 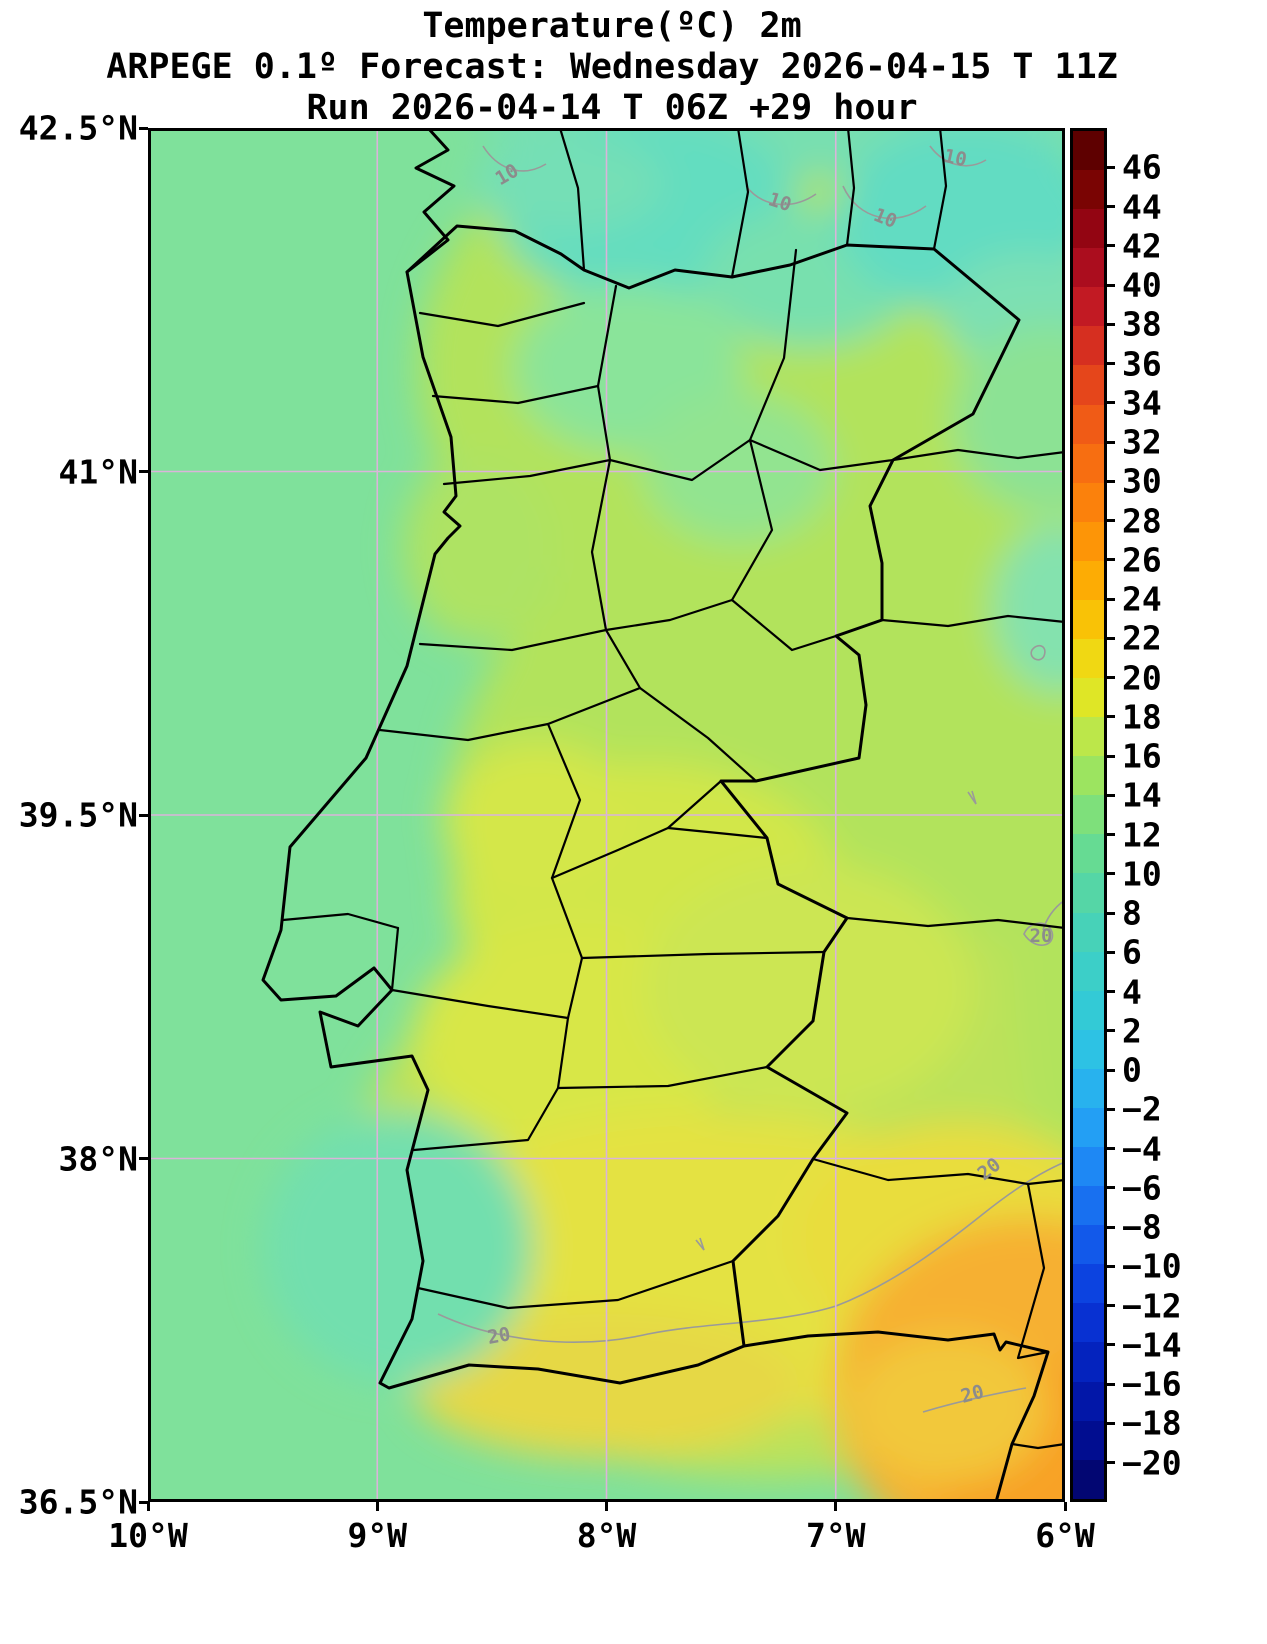 I want to click on colorbar-tick-label: −20, so click(x=1152, y=1463).